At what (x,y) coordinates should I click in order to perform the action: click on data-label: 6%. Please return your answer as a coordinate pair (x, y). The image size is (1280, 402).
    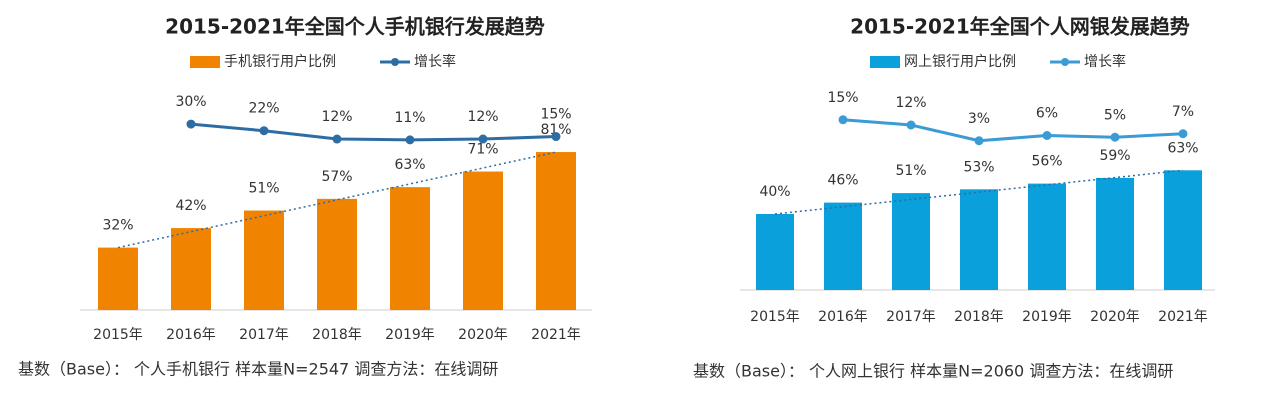
    Looking at the image, I should click on (1047, 114).